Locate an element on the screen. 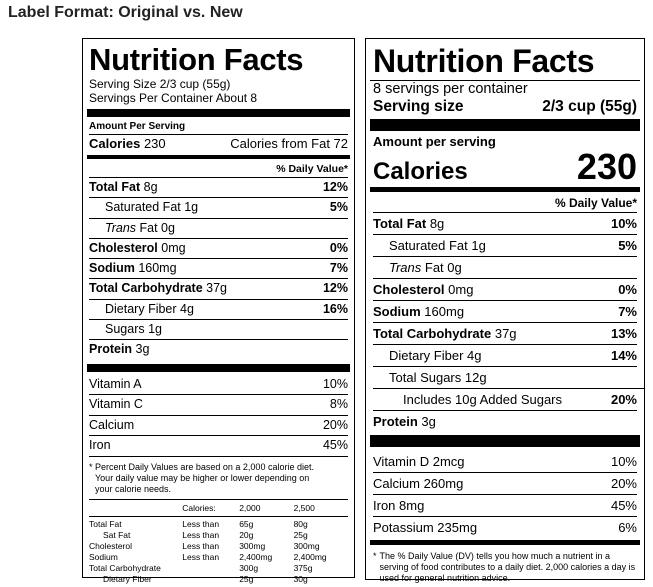  table-row: Sat Fat Less than 20g 25g is located at coordinates (218, 535).